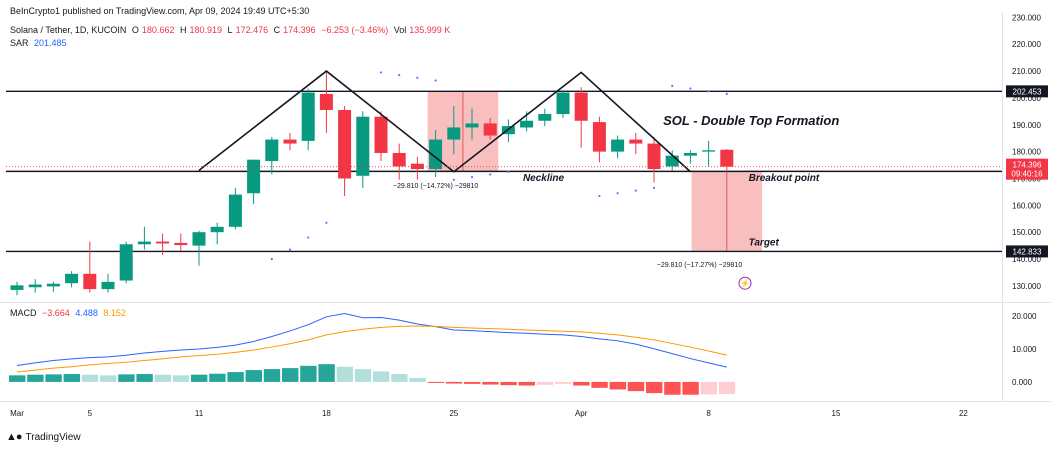  I want to click on low-label: L, so click(230, 30).